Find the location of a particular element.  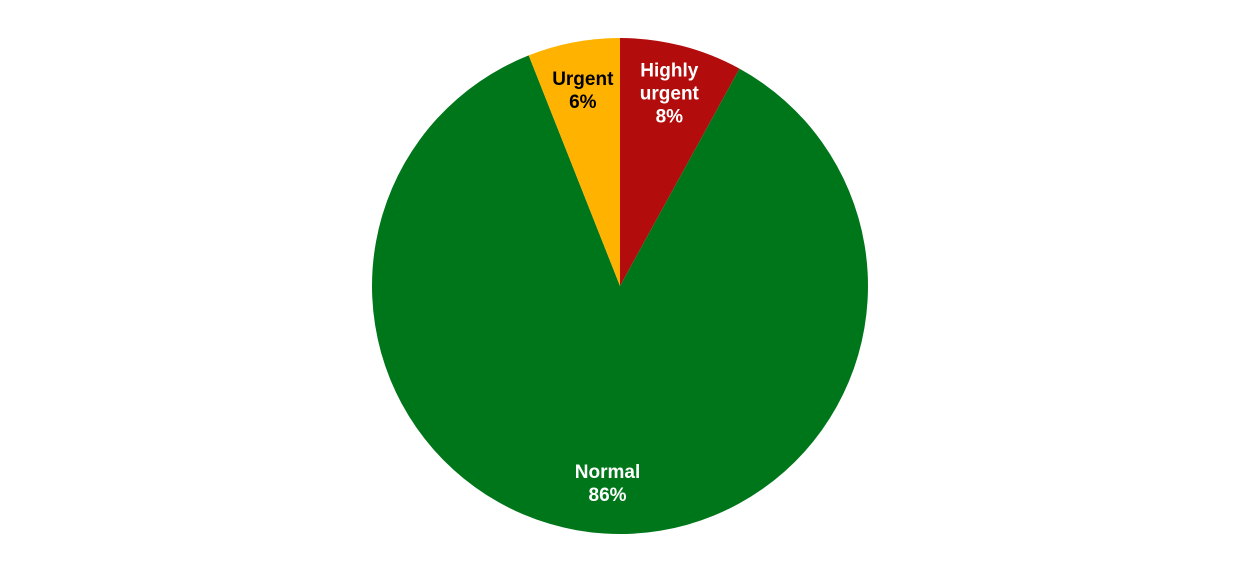

slice-value: 8% is located at coordinates (669, 117).